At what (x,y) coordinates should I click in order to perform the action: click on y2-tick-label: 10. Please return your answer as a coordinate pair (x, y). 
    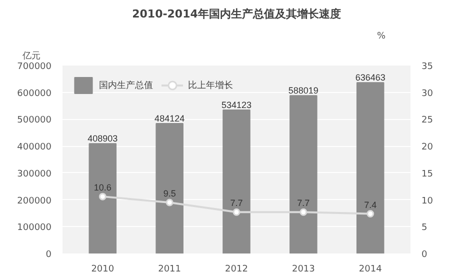
    Looking at the image, I should click on (428, 201).